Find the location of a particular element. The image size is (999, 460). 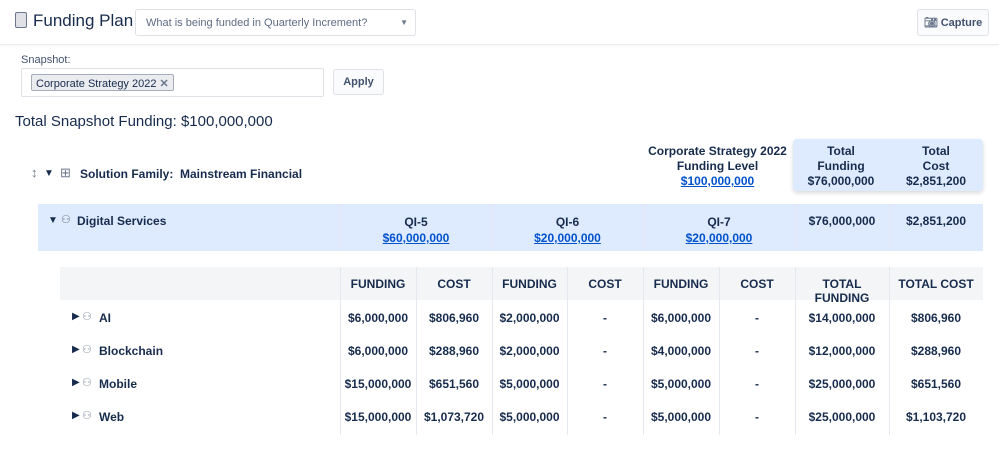

solution-family: Solution Family: Mainstream Financial is located at coordinates (191, 174).